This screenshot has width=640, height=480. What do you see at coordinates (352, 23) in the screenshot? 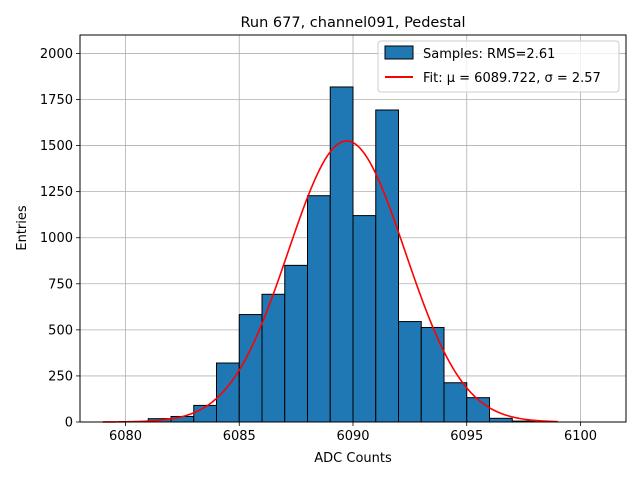
I see `chart-title: Run 677, channel091, Pedestal` at bounding box center [352, 23].